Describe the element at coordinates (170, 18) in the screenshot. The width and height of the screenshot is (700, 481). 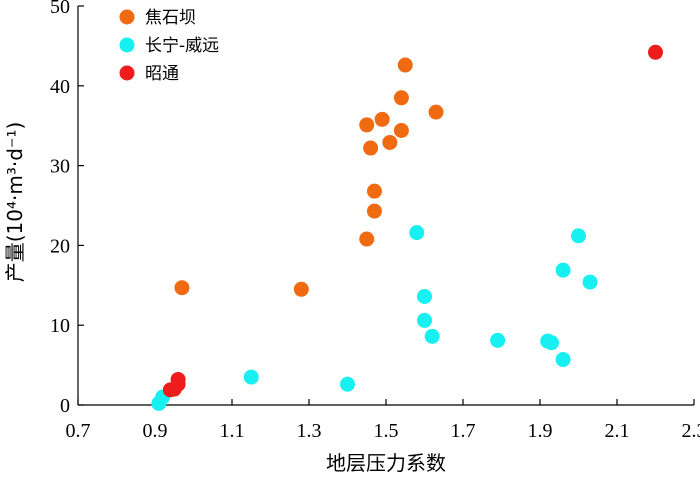
I see `legend-label: 焦石坝` at that location.